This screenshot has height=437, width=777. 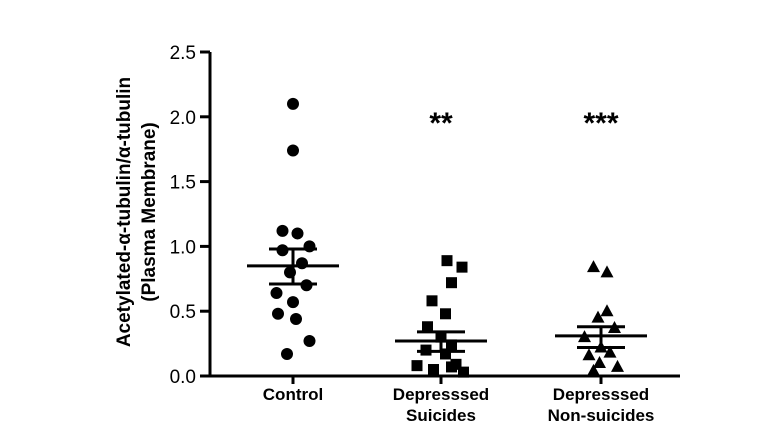 What do you see at coordinates (441, 415) in the screenshot?
I see `x-category-label: Suicides` at bounding box center [441, 415].